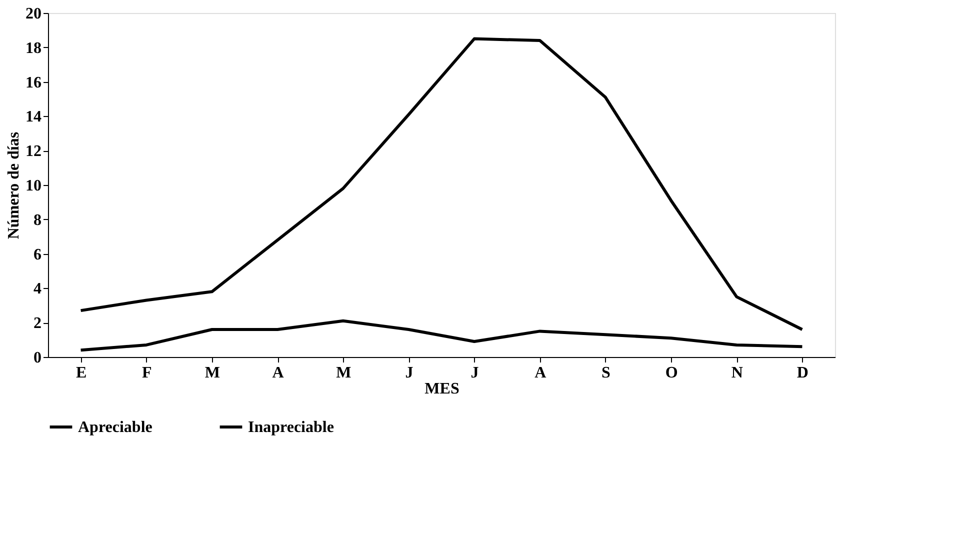 The image size is (953, 560). Describe the element at coordinates (34, 83) in the screenshot. I see `y-tick-label: 16` at that location.